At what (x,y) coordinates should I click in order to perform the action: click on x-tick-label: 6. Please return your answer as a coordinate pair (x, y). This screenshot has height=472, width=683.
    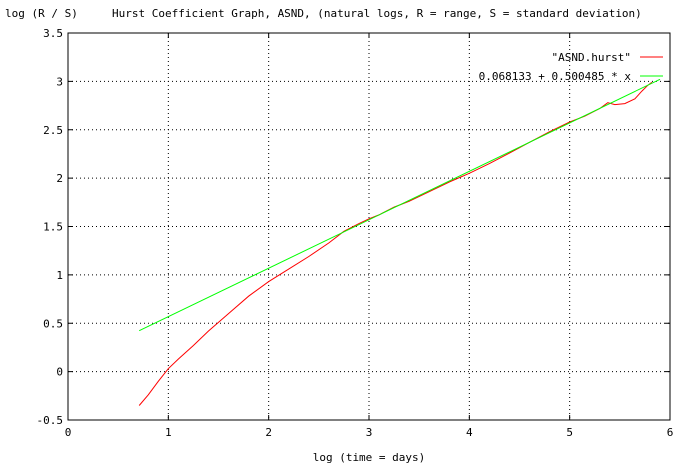
    Looking at the image, I should click on (670, 432).